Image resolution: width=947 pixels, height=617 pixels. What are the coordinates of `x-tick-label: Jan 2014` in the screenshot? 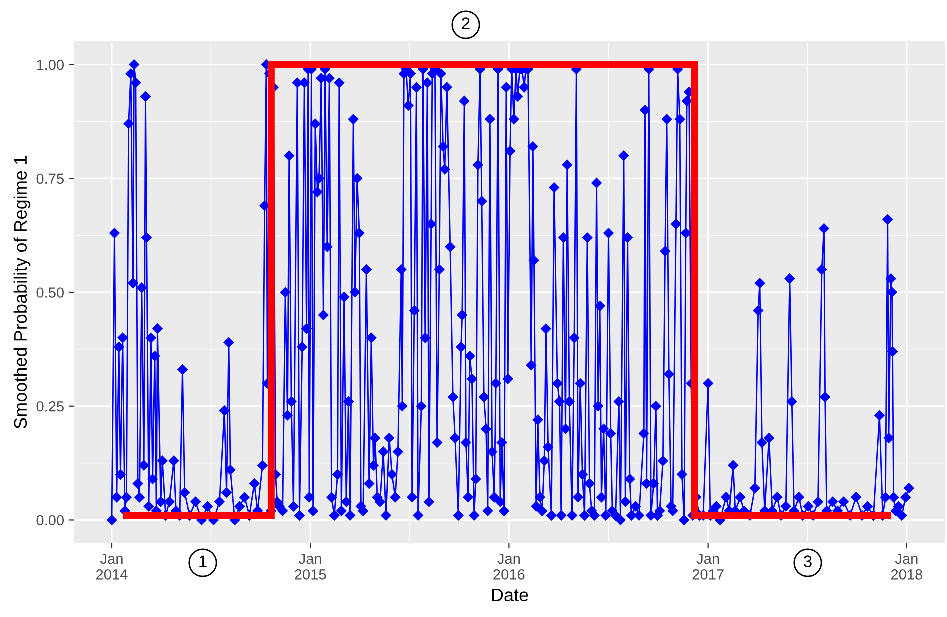 It's located at (112, 567).